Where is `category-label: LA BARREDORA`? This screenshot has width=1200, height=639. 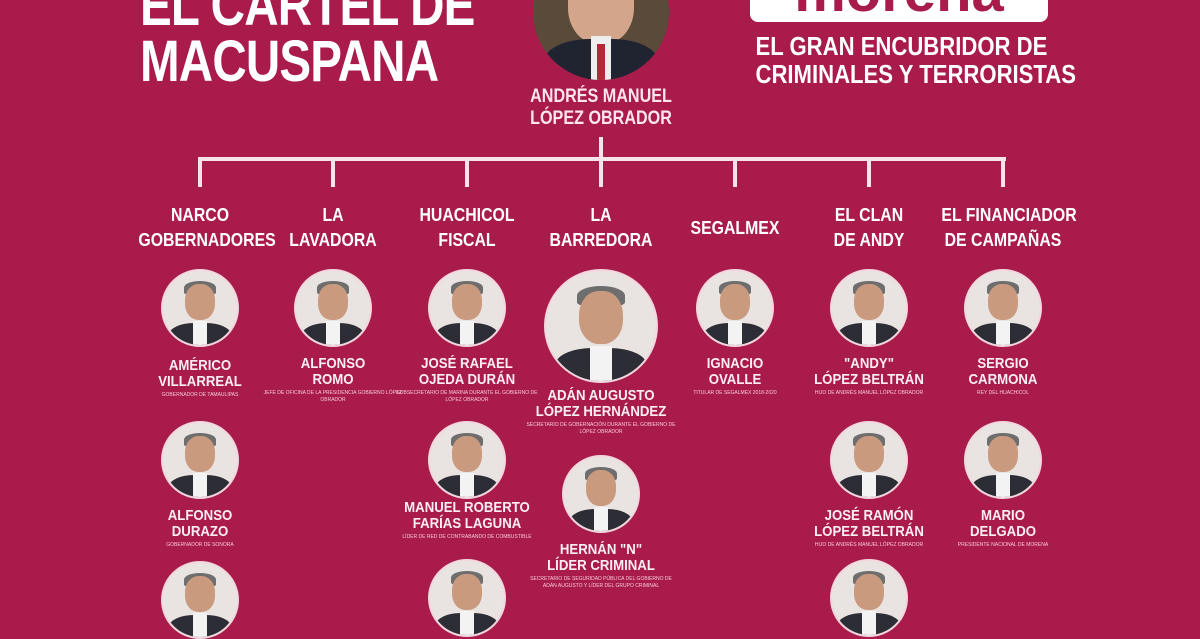
category-label: LA BARREDORA is located at coordinates (600, 228).